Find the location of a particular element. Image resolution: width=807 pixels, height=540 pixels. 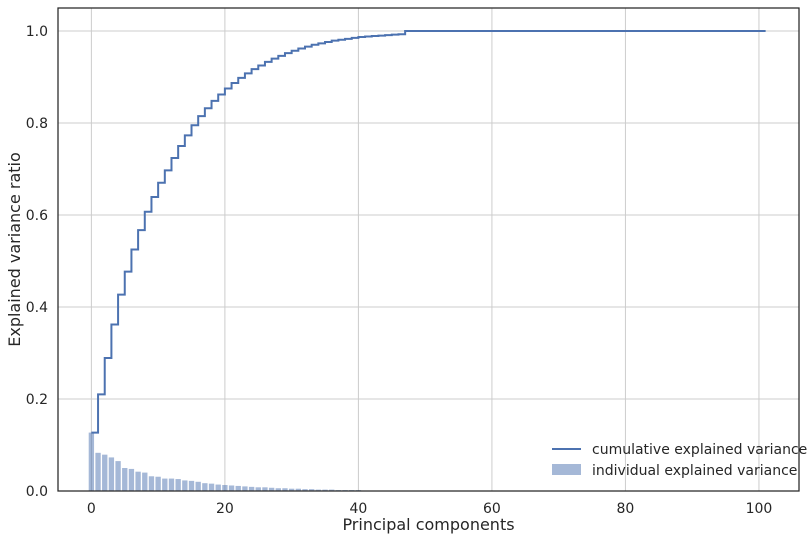

legend-individual-swatch is located at coordinates (566, 469).